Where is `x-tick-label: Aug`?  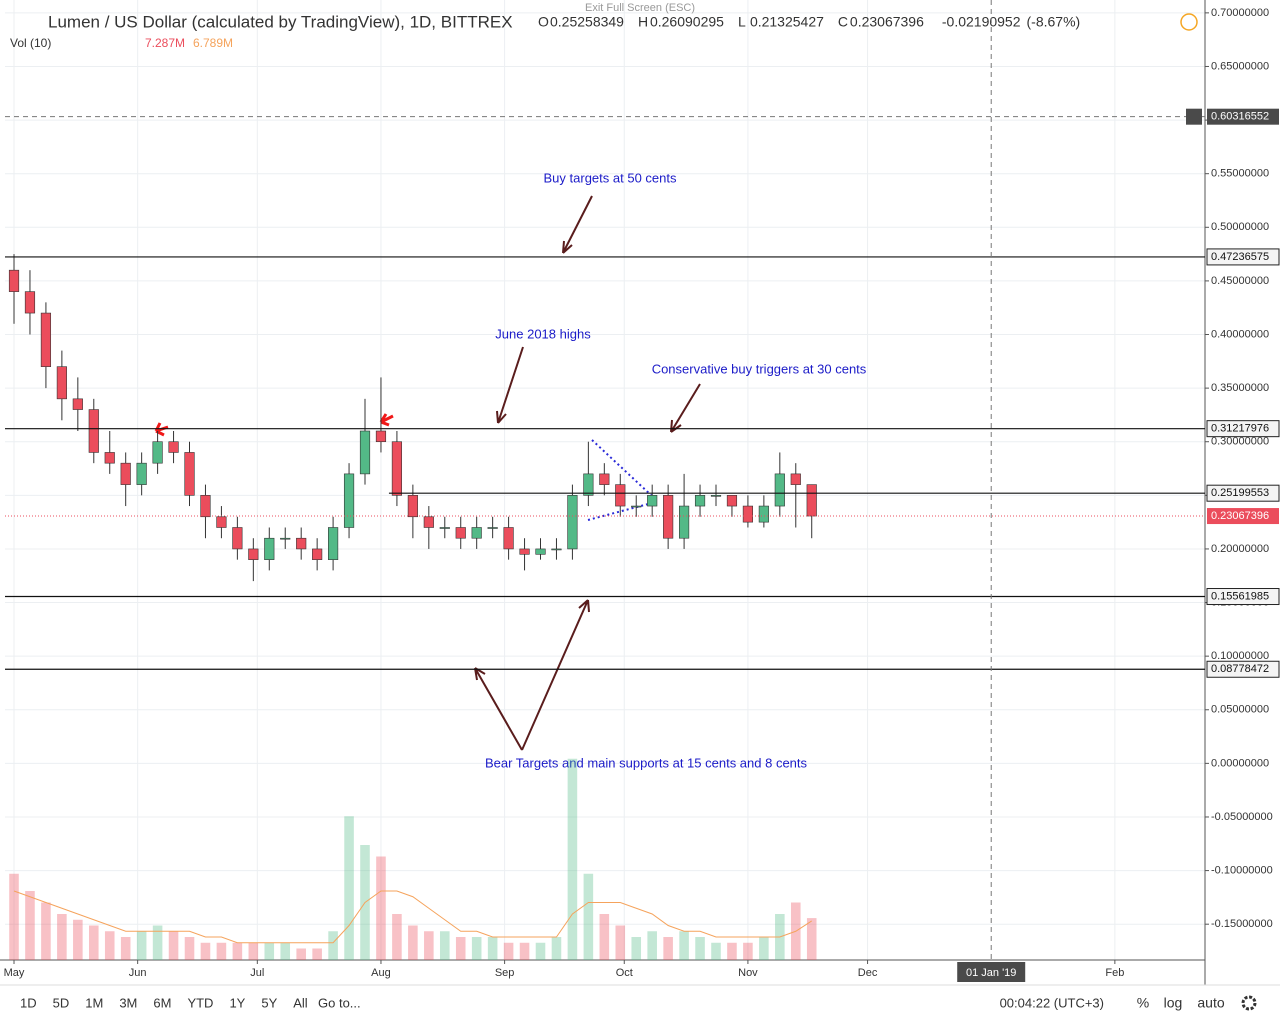
x-tick-label: Aug is located at coordinates (381, 973).